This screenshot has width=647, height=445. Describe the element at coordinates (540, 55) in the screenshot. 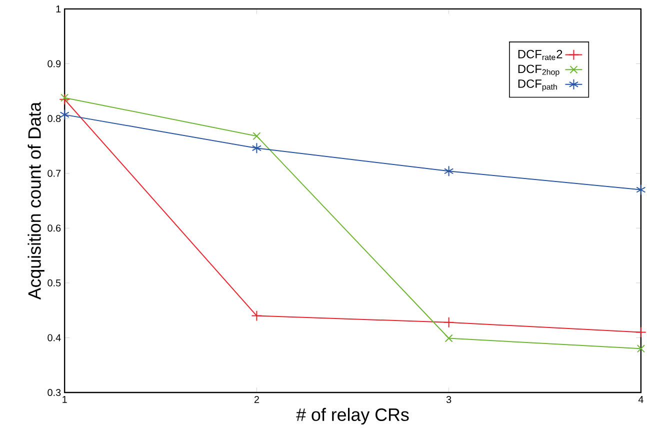

I see `legend-label: DCF$_{rate}$2` at that location.